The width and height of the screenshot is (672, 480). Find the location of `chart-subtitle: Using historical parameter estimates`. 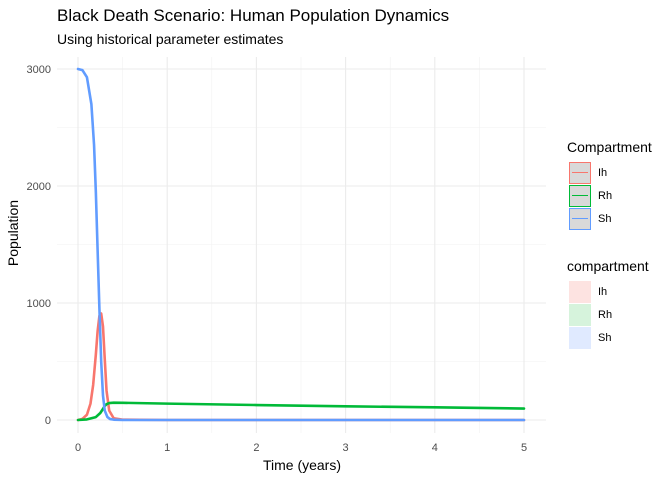

chart-subtitle: Using historical parameter estimates is located at coordinates (170, 39).